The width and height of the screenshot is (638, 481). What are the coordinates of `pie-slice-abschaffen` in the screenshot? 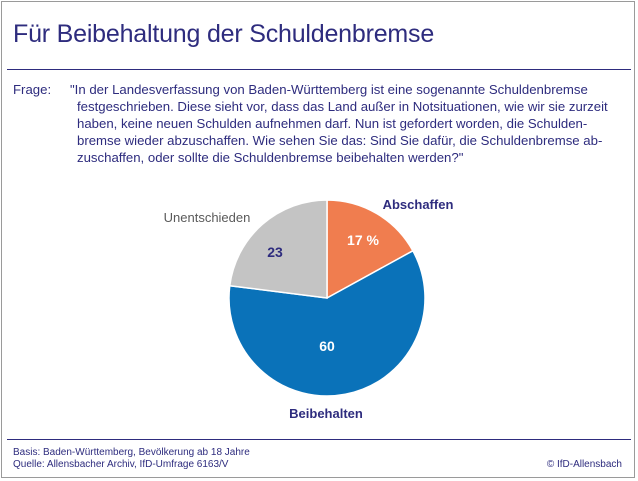 It's located at (370, 249).